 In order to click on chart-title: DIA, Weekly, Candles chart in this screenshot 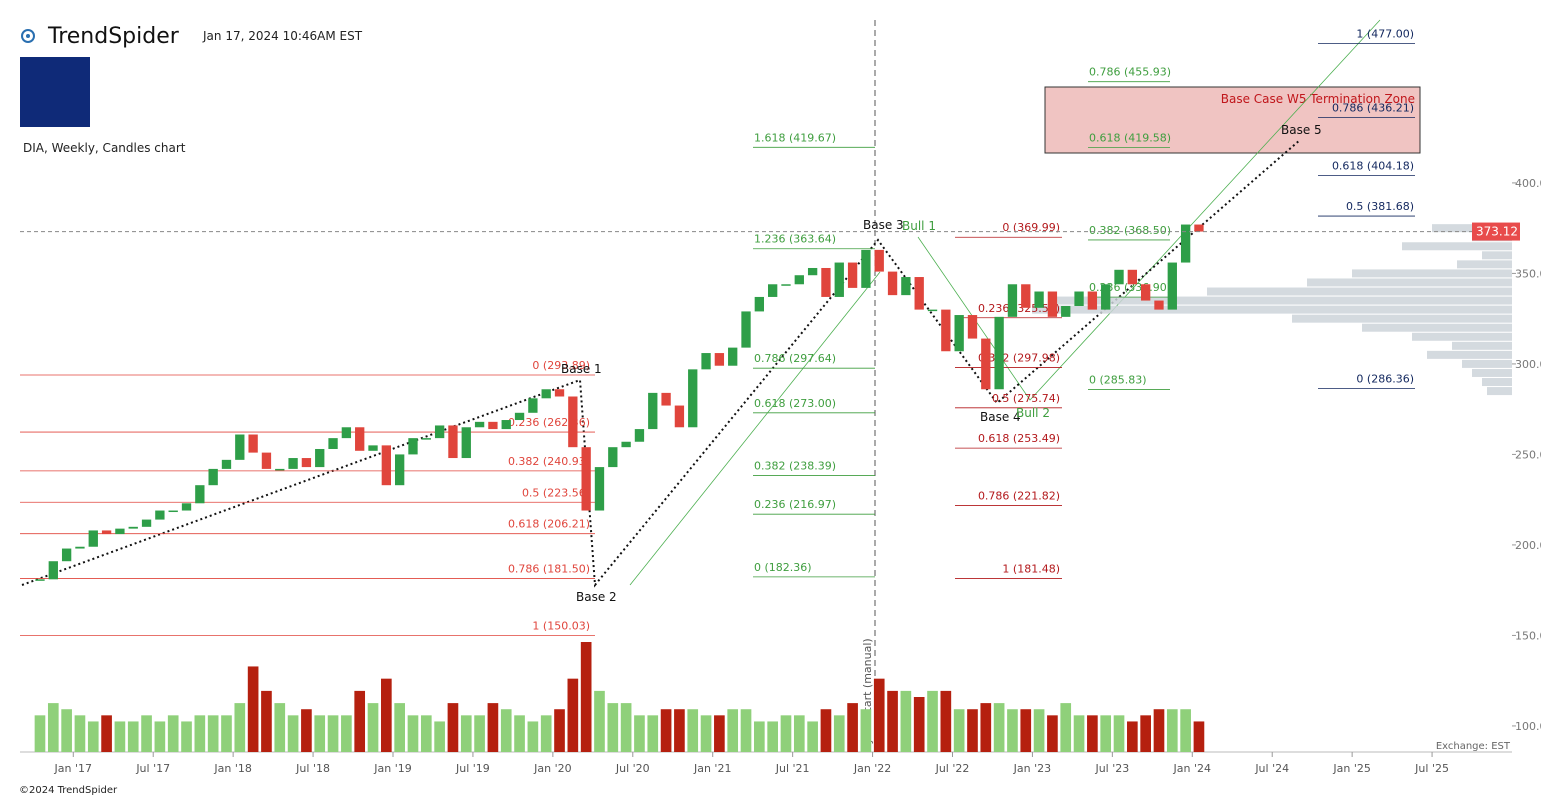, I will do `click(104, 148)`.